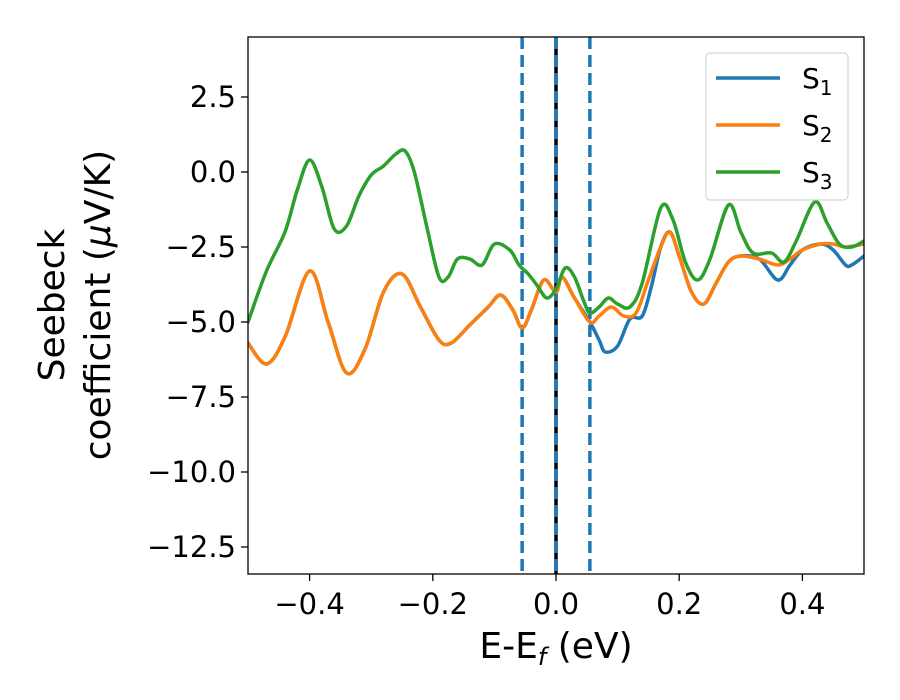 Image resolution: width=900 pixels, height=700 pixels. Describe the element at coordinates (817, 81) in the screenshot. I see `legend-label-s1: S1` at that location.